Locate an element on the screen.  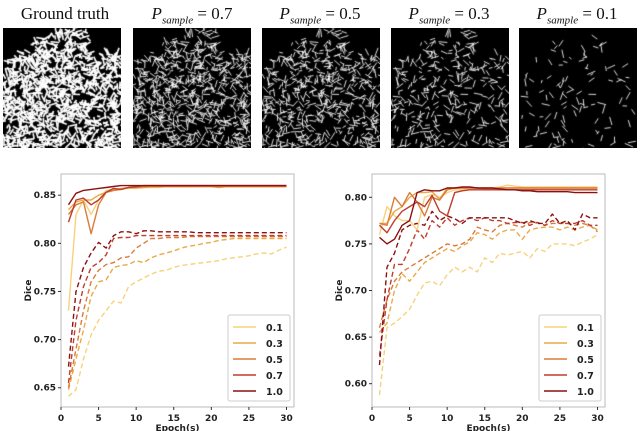
title-text: Ground truth is located at coordinates (65, 13).